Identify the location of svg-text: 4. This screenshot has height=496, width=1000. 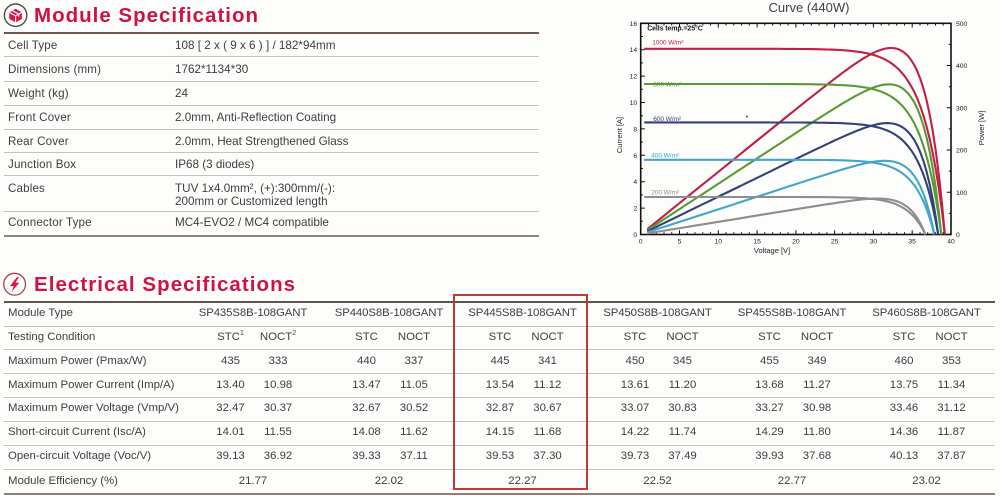
(635, 182).